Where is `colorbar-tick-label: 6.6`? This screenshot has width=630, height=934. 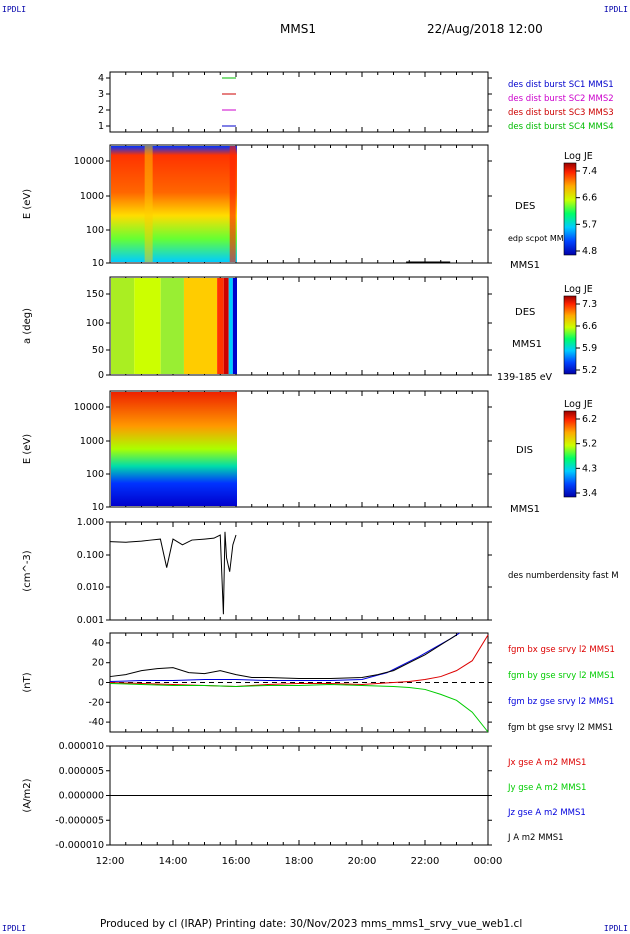 colorbar-tick-label: 6.6 is located at coordinates (589, 198).